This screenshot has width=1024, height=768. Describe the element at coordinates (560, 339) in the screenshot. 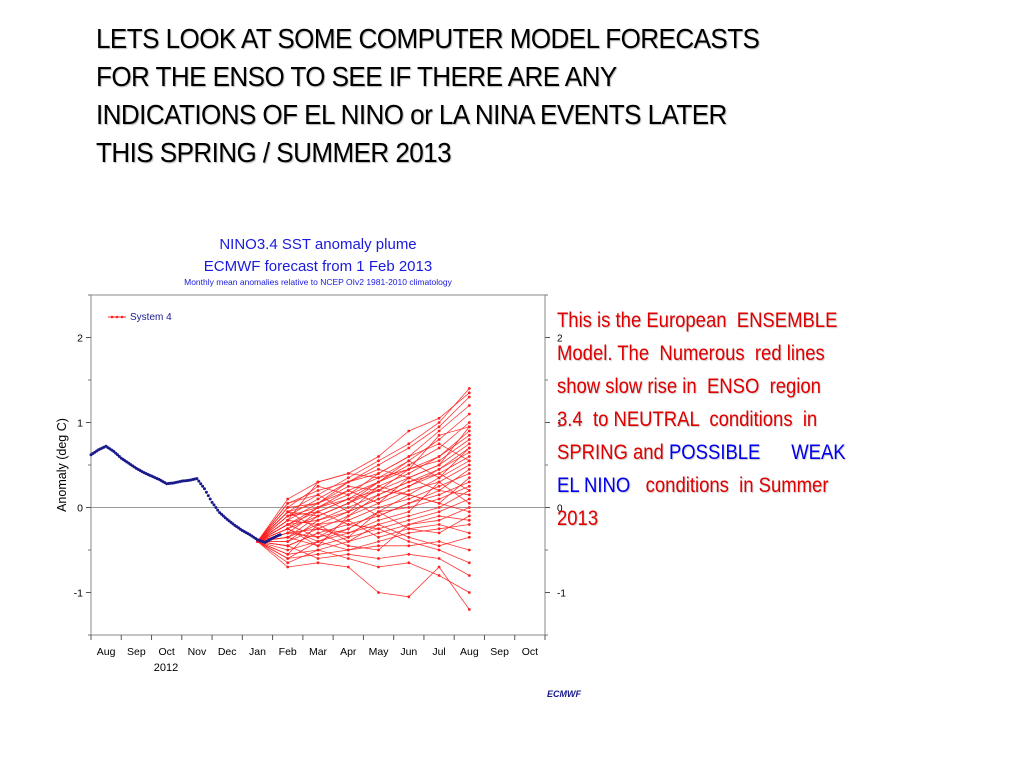

I see `y-tick-label-right: 2` at that location.